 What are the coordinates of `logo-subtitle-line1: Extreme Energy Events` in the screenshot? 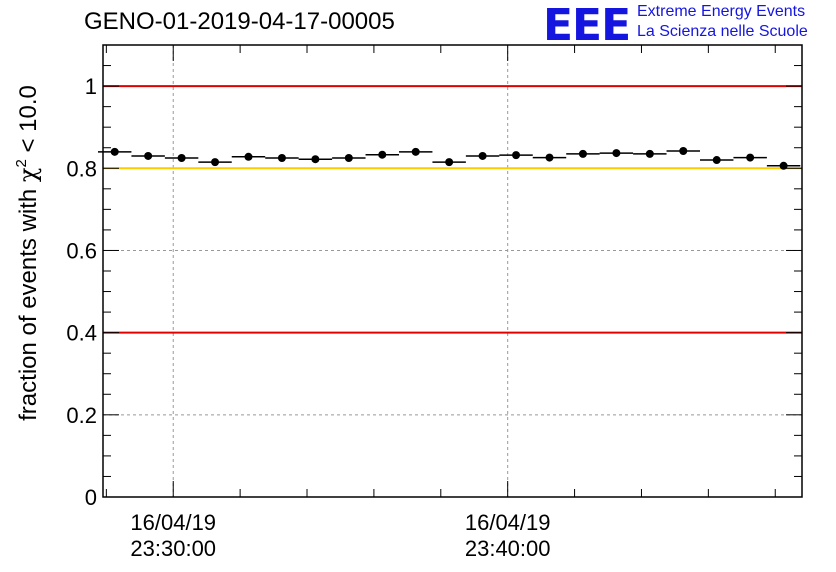 It's located at (721, 11).